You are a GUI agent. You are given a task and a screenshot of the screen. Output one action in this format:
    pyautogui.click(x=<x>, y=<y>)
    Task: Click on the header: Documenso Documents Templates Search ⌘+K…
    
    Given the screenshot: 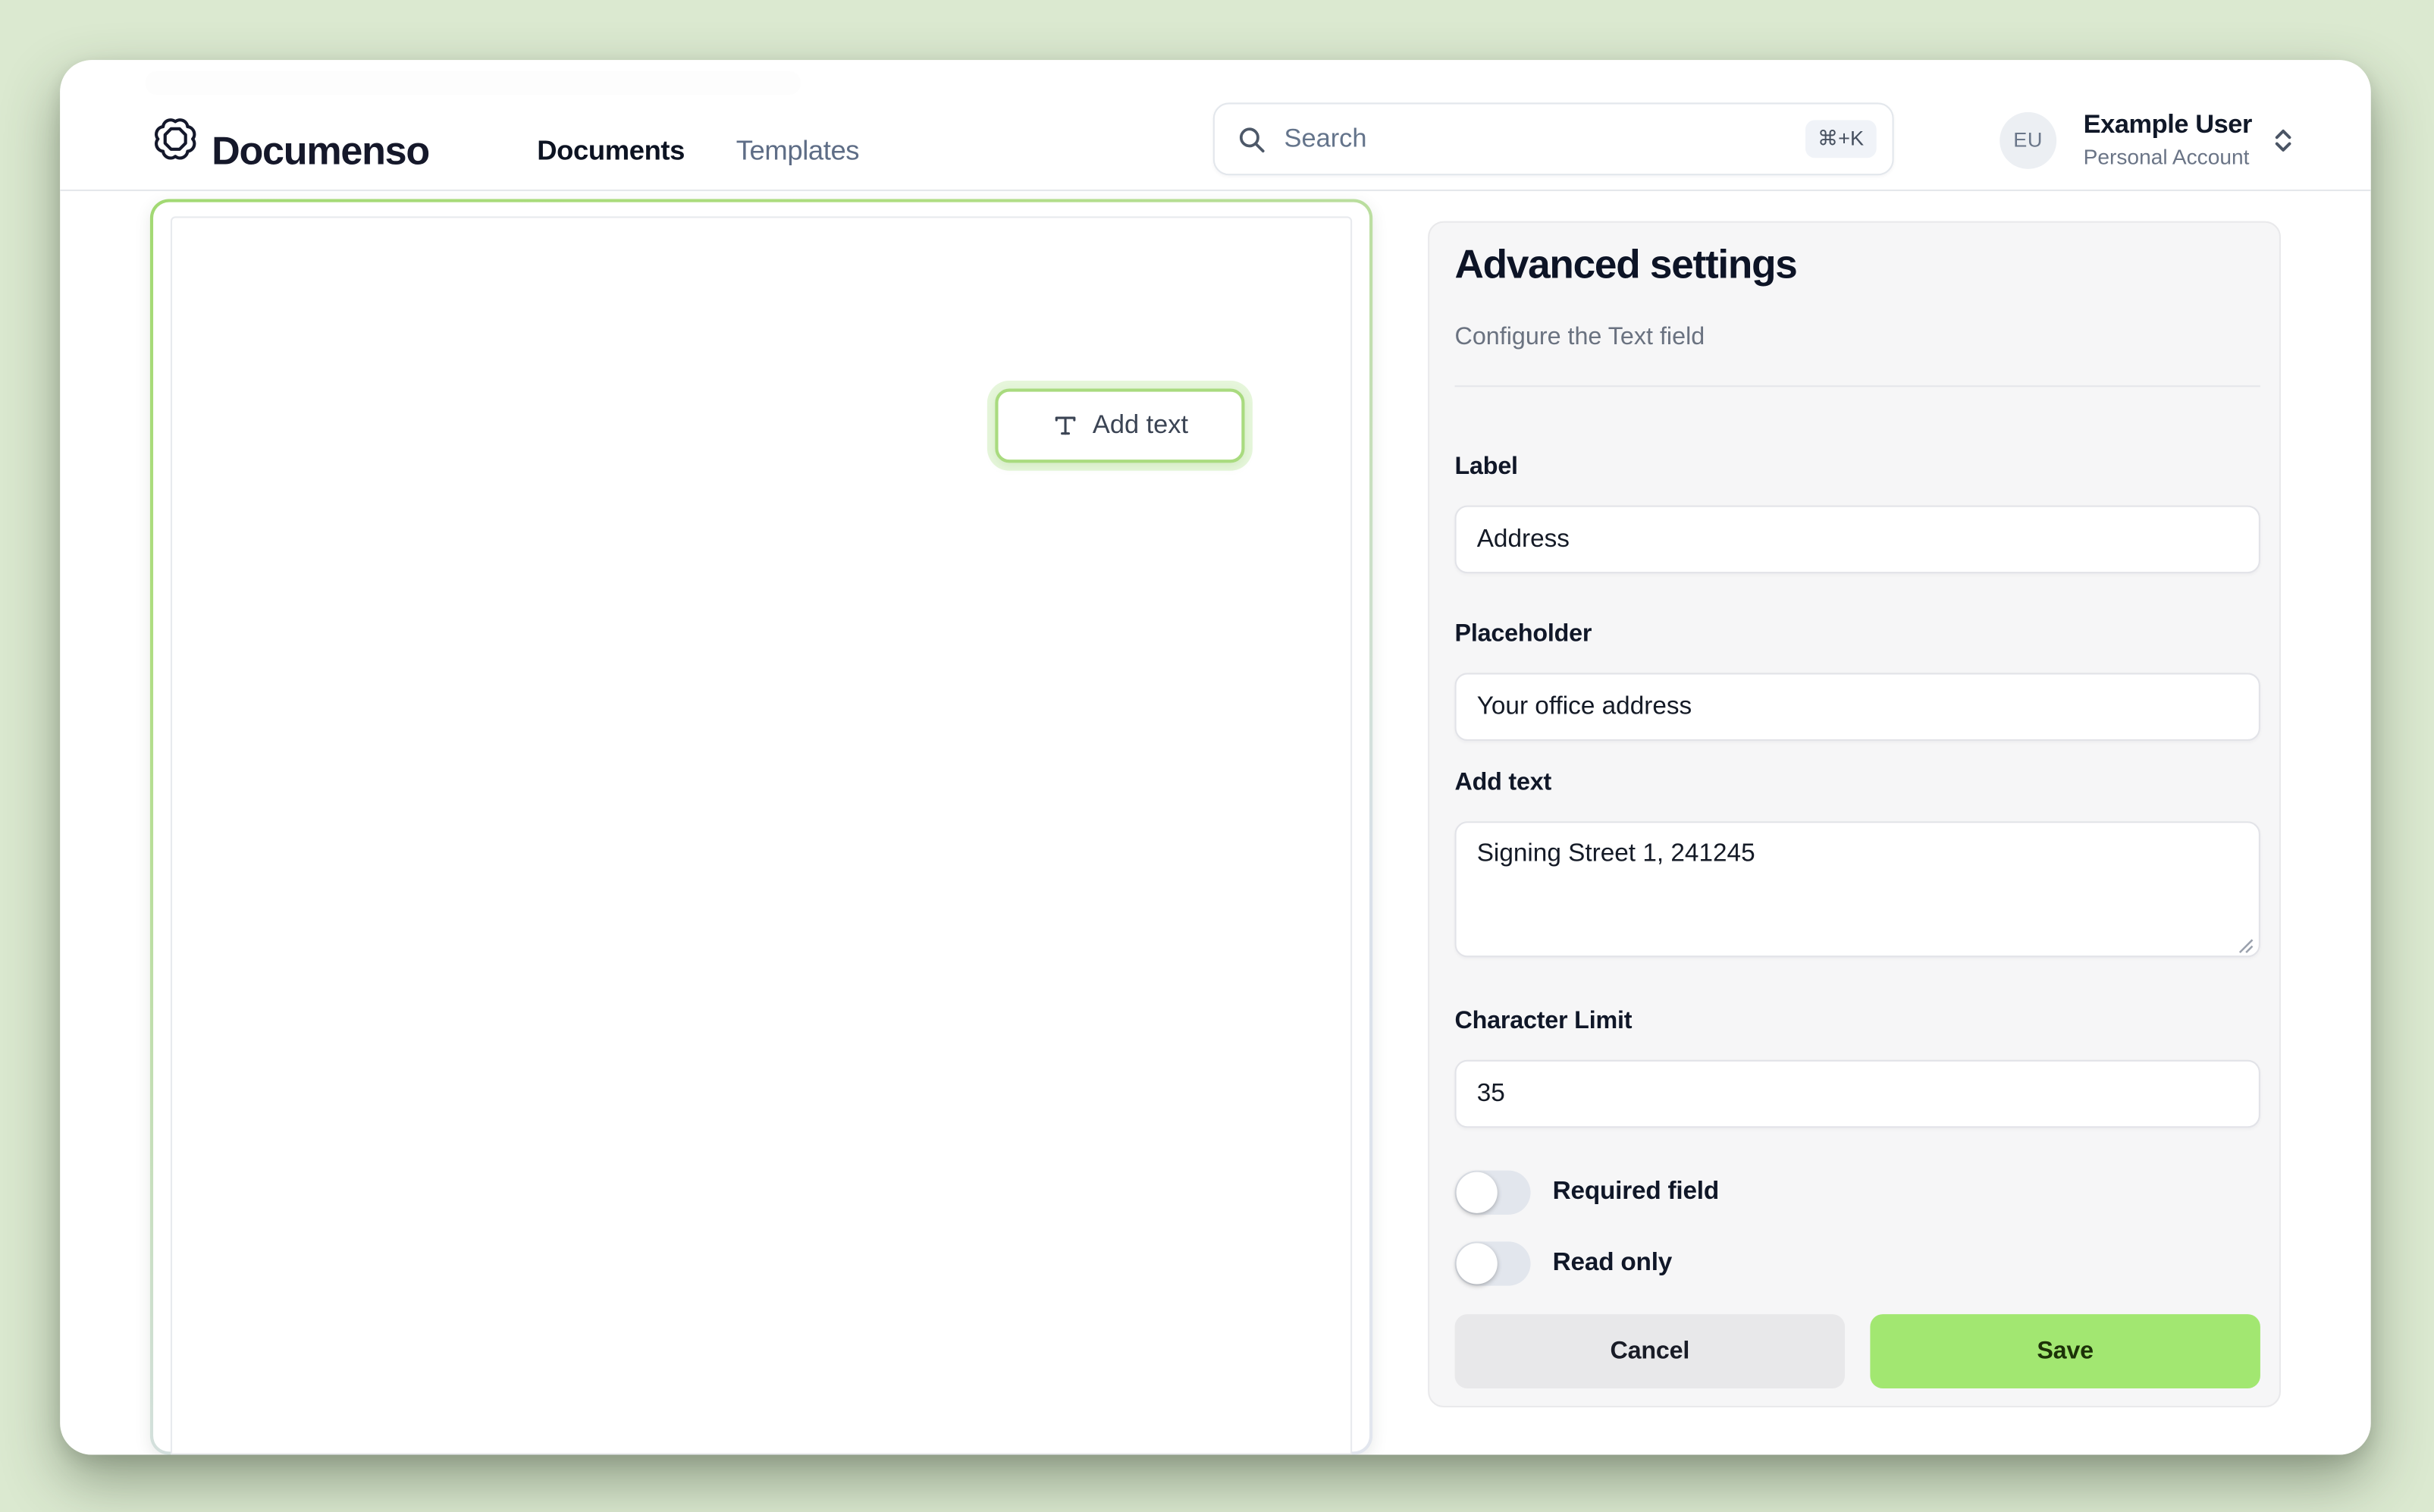 What is the action you would take?
    pyautogui.click(x=1215, y=126)
    